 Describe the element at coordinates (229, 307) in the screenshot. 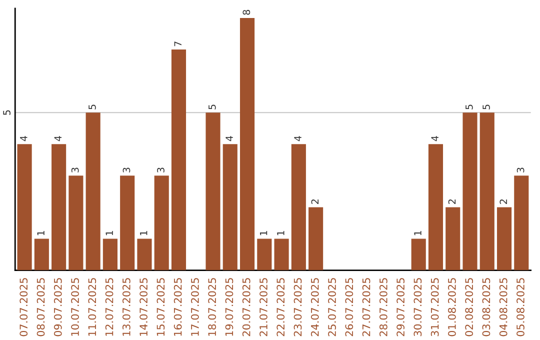

I see `x-tick-label: 19.07.2025` at that location.